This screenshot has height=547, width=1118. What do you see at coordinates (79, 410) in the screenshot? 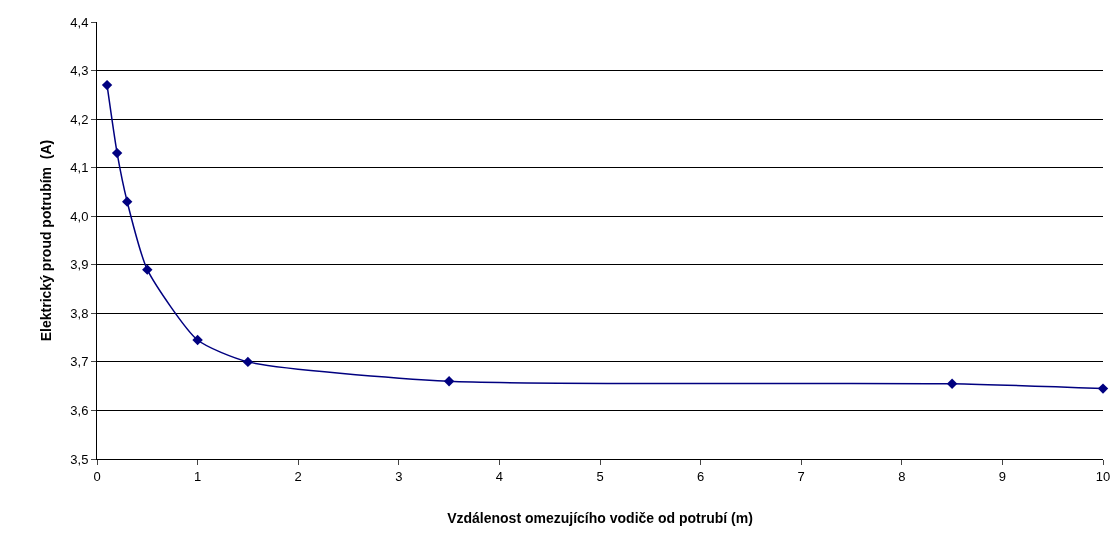
I see `y-tick-label: 3,6` at bounding box center [79, 410].